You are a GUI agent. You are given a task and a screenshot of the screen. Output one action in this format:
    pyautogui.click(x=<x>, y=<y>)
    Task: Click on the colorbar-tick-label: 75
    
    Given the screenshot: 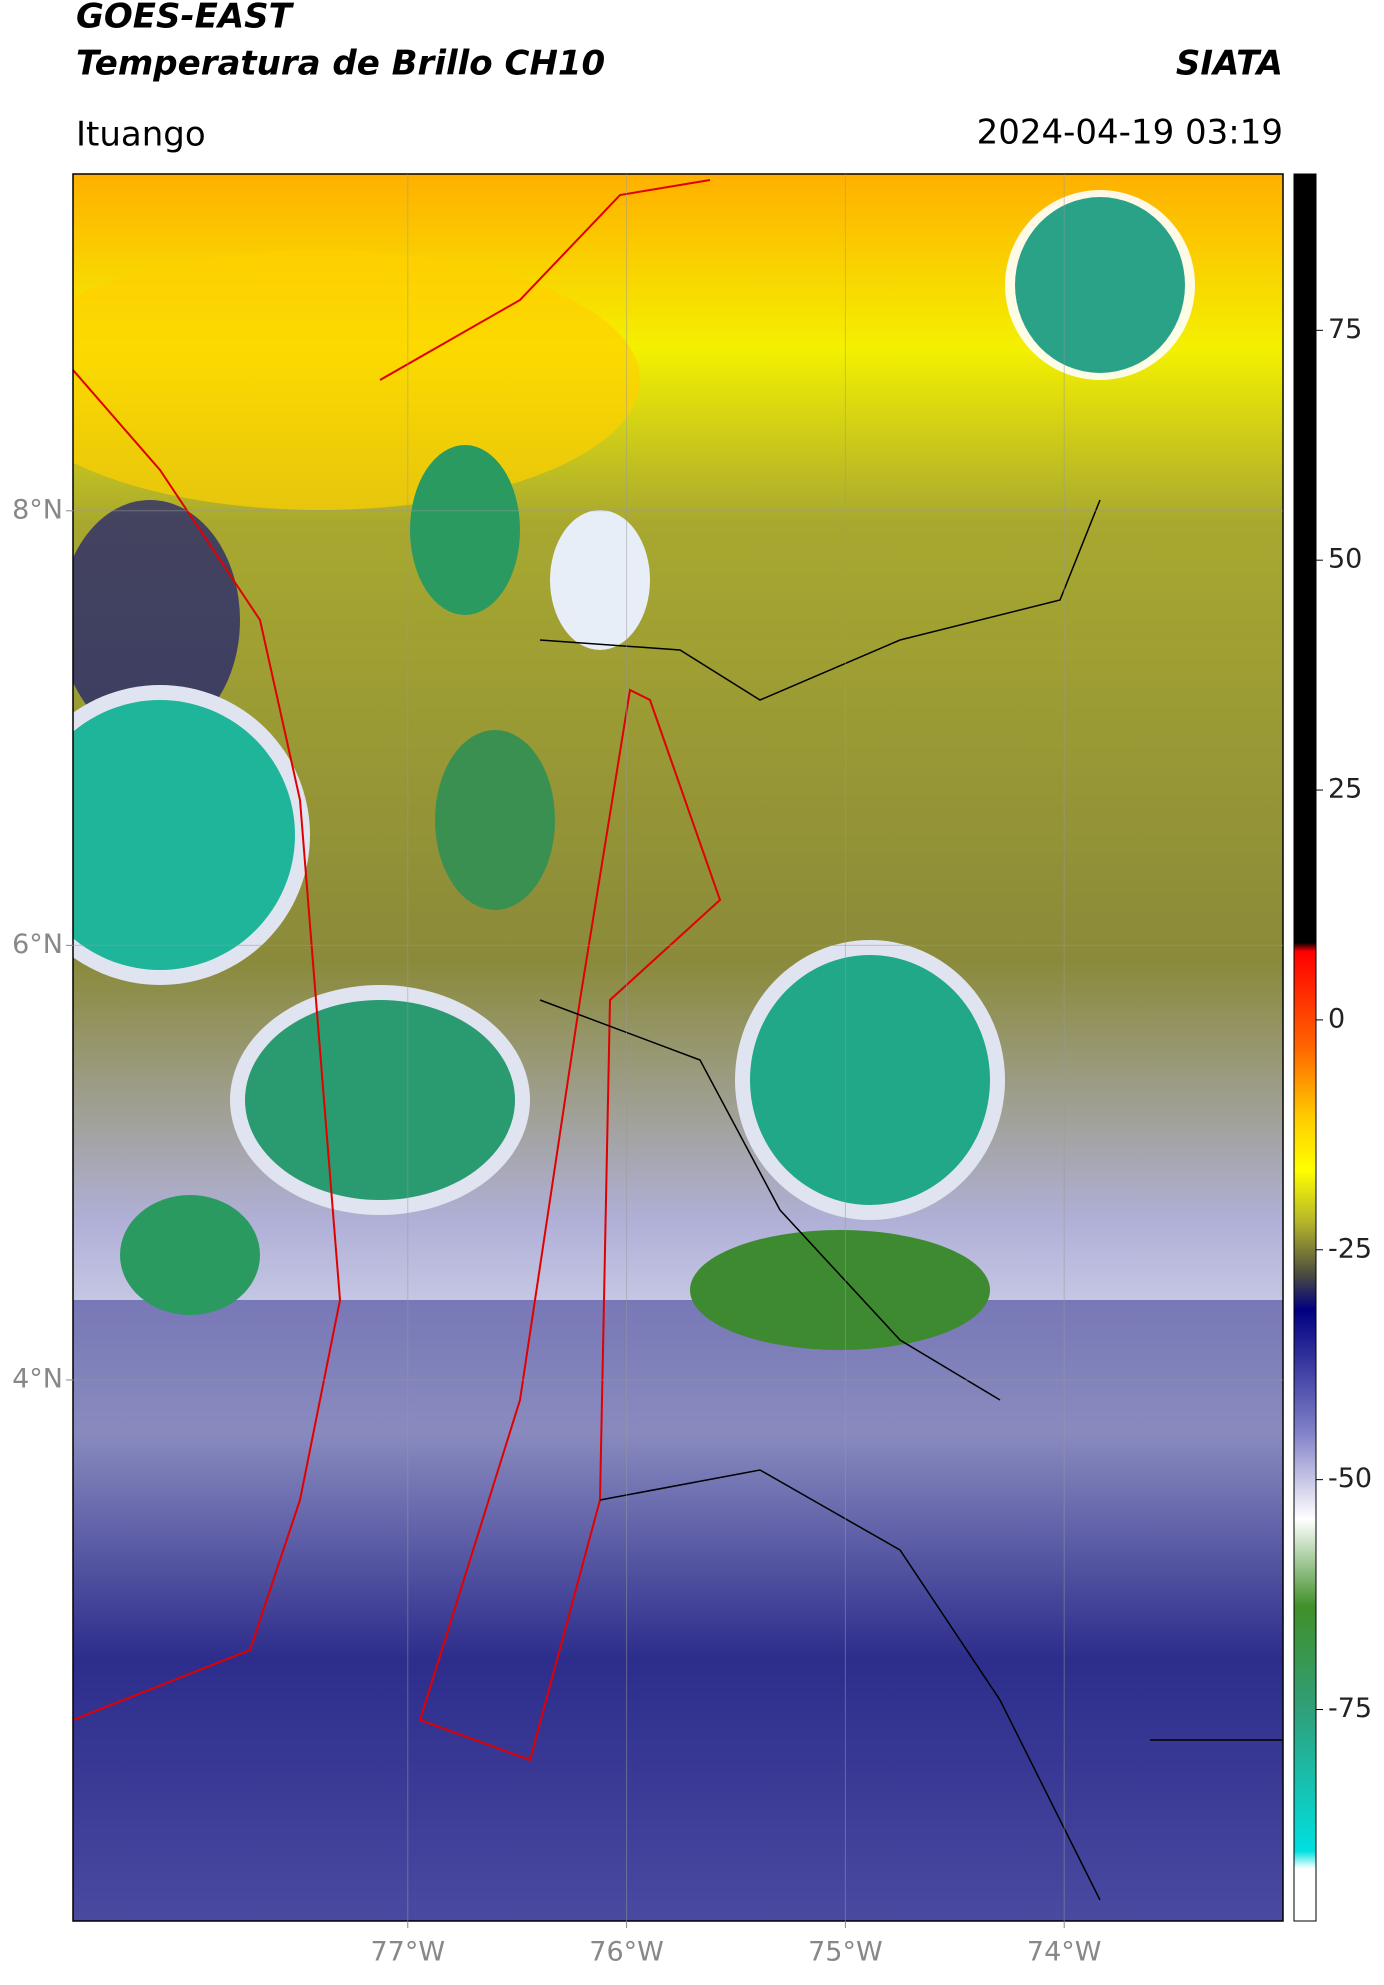 What is the action you would take?
    pyautogui.click(x=1345, y=329)
    